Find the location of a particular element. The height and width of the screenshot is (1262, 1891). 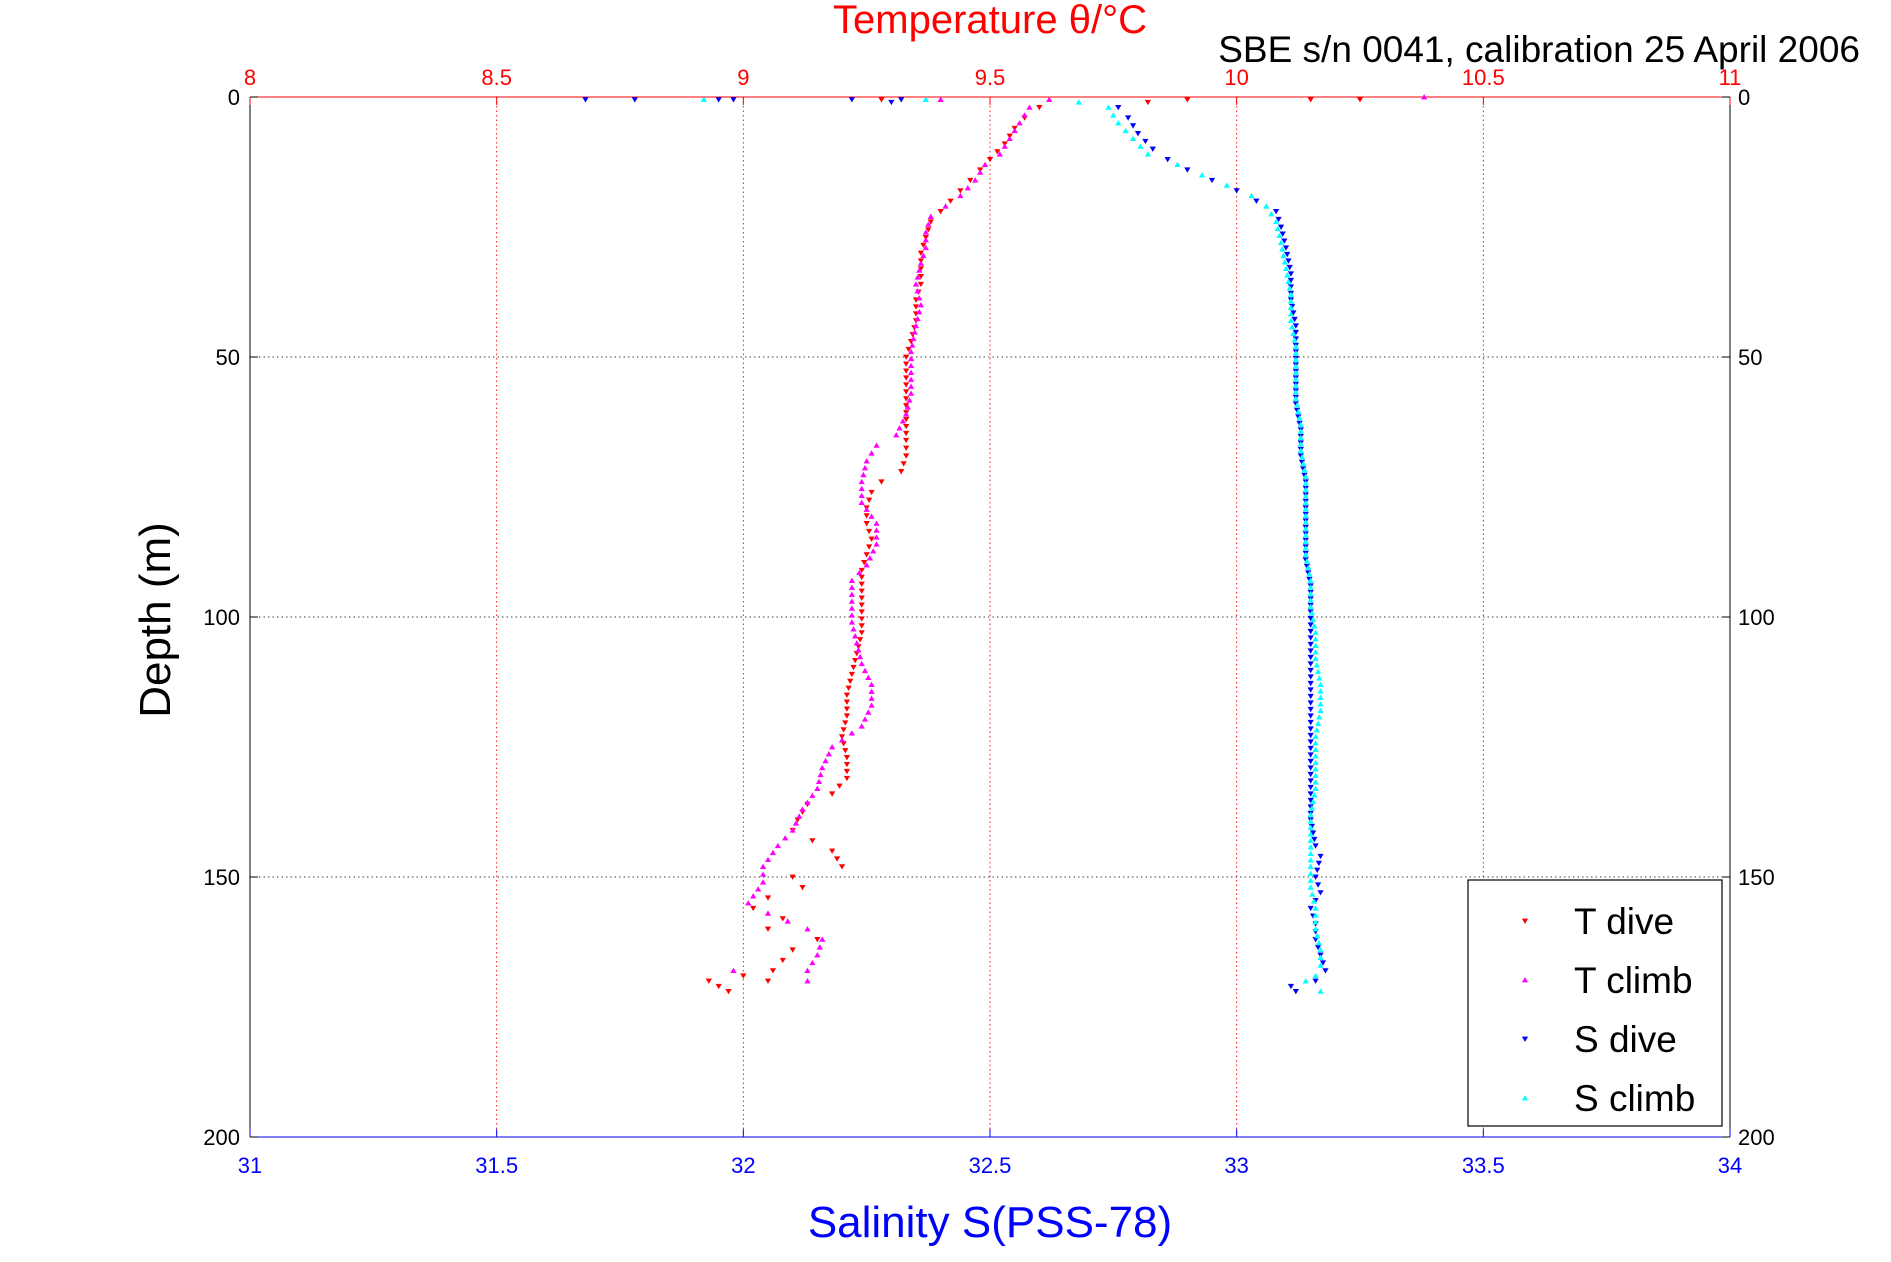

chart-subtitle: SBE s/n 0041, calibration 25 April 2006 is located at coordinates (1539, 49).